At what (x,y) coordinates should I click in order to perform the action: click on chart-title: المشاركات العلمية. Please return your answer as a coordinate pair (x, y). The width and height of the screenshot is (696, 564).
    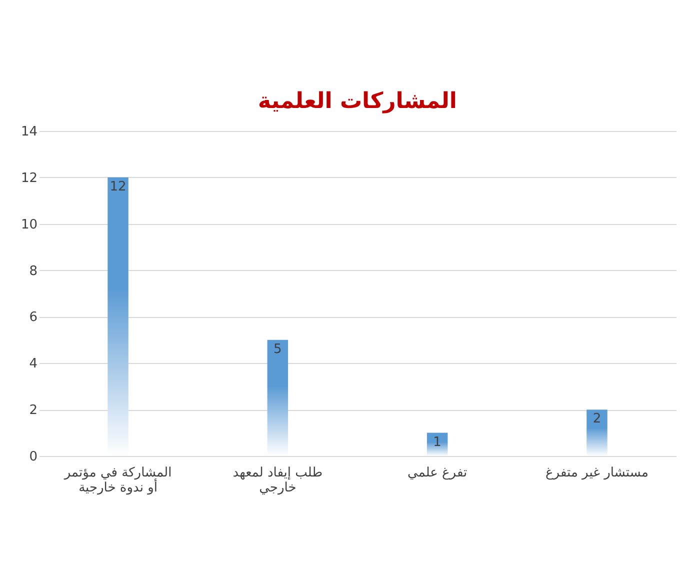
    Looking at the image, I should click on (357, 101).